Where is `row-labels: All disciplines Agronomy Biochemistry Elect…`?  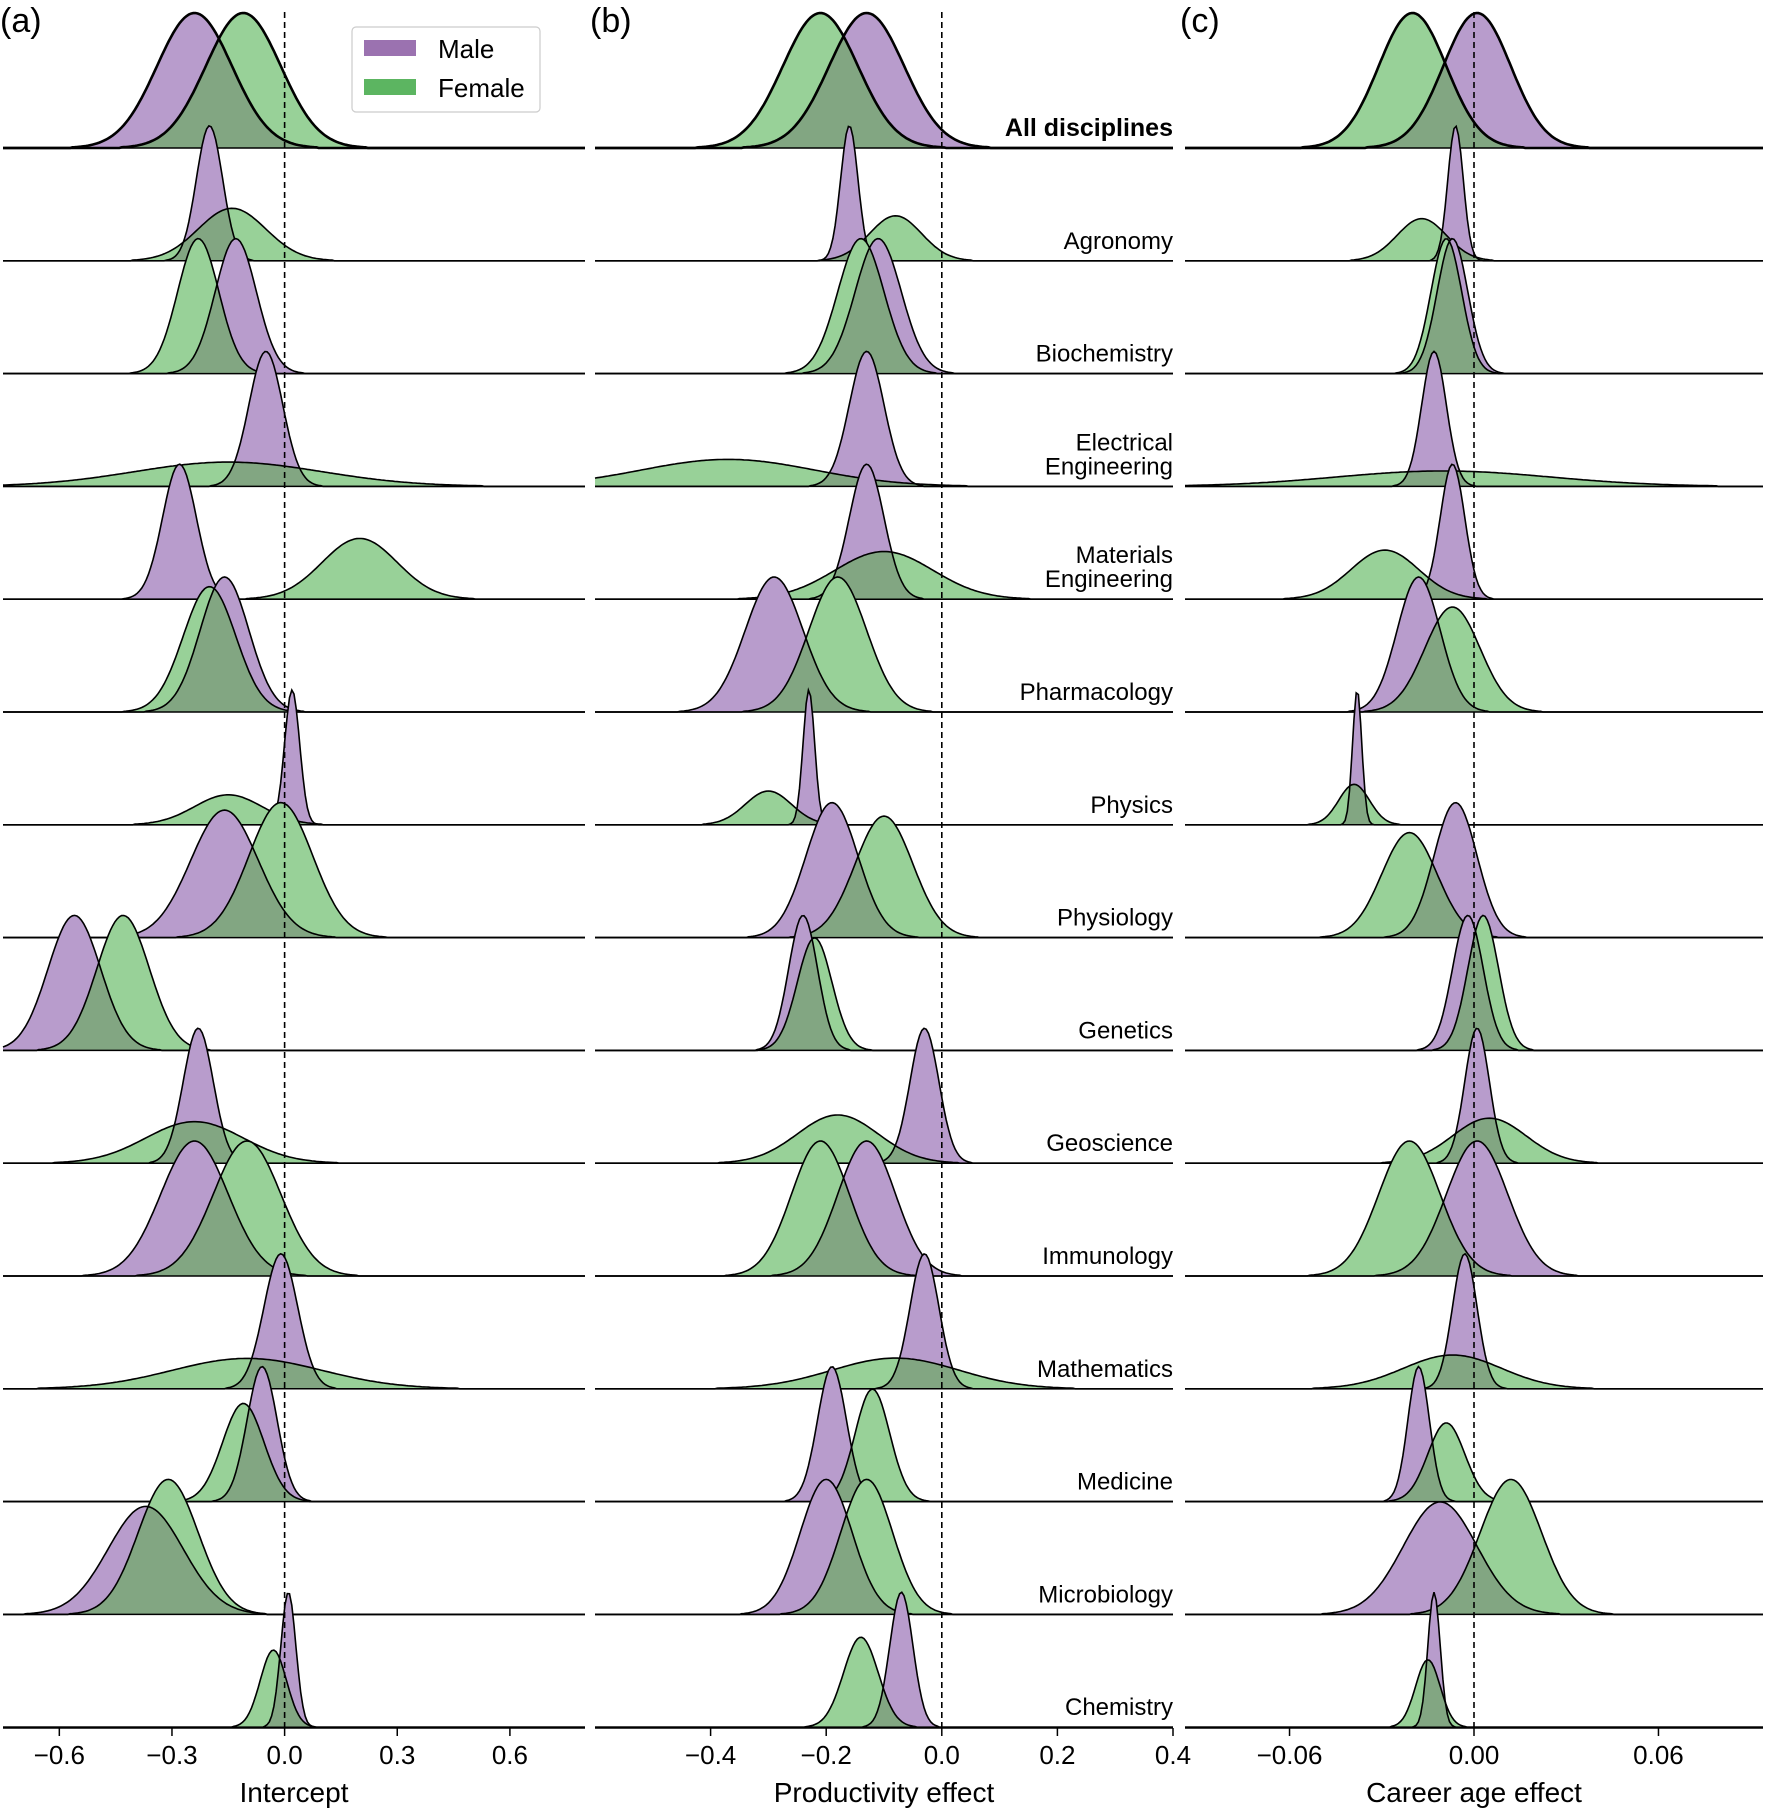
row-labels: All disciplines Agronomy Biochemistry Elect… is located at coordinates (1089, 917).